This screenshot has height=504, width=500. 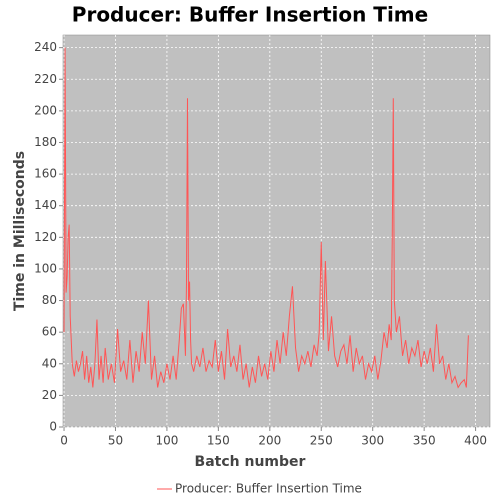 What do you see at coordinates (218, 441) in the screenshot?
I see `x-tick-label: 150` at bounding box center [218, 441].